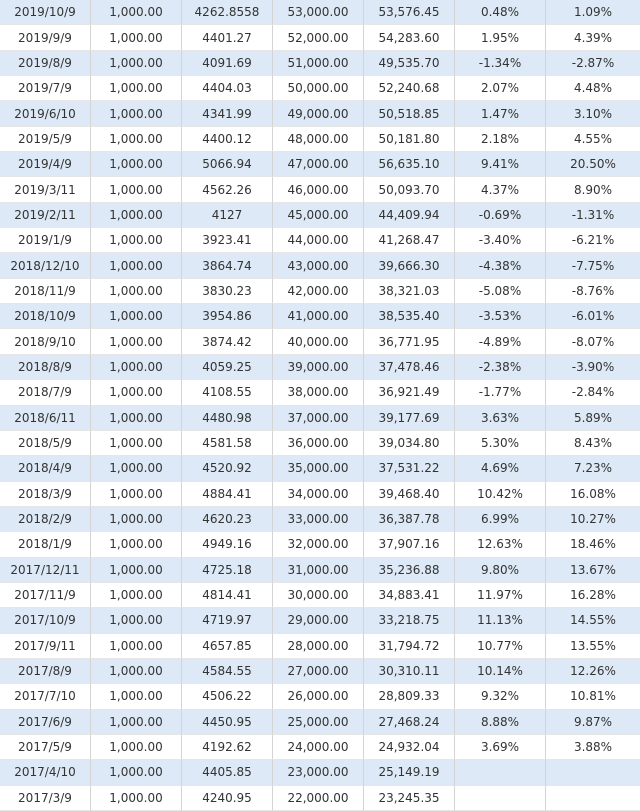 The height and width of the screenshot is (811, 640). I want to click on table-cell: 4127, so click(227, 215).